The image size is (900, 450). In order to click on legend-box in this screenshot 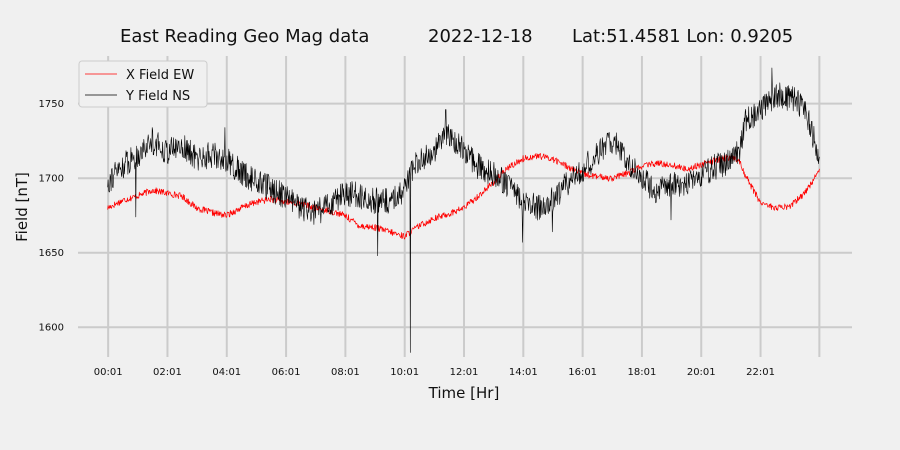, I will do `click(143, 84)`.